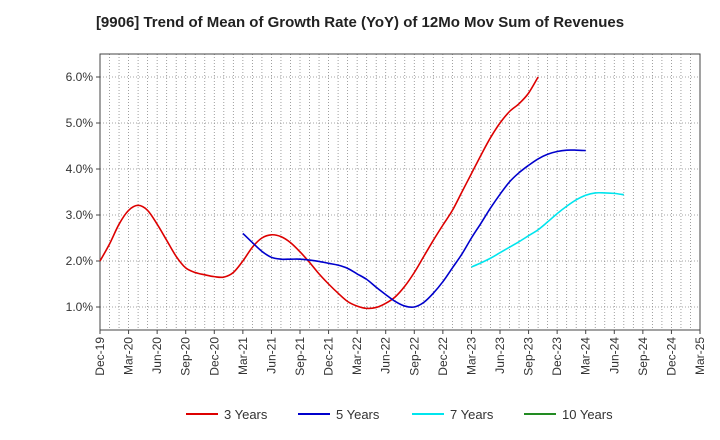 The height and width of the screenshot is (440, 720). Describe the element at coordinates (80, 215) in the screenshot. I see `y-tick-label: 3.0%` at that location.